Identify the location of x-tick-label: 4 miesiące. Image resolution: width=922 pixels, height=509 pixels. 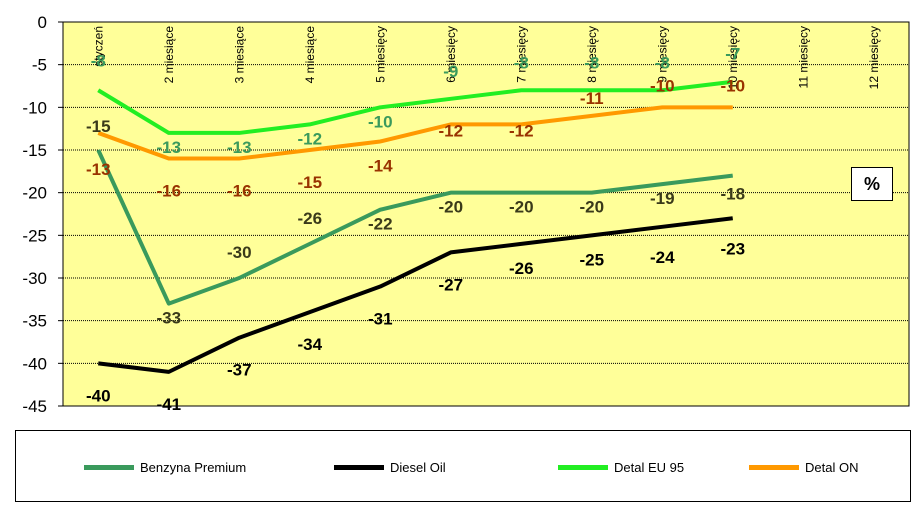
(310, 55).